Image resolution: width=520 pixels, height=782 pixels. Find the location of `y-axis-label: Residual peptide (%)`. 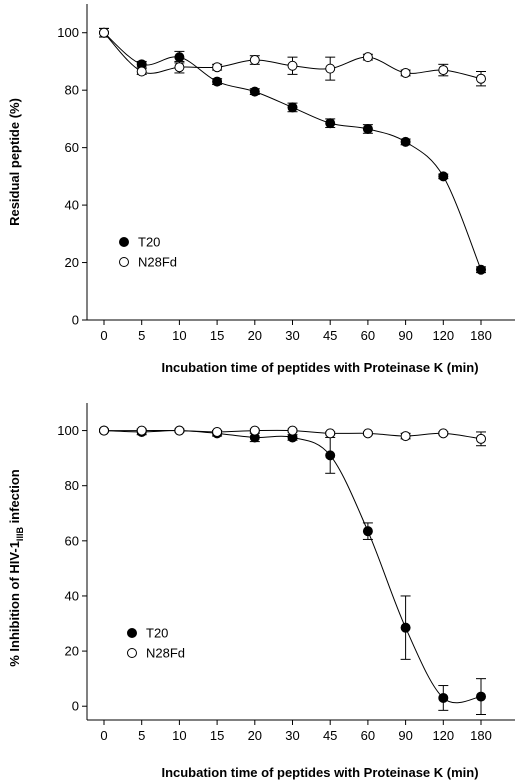

y-axis-label: Residual peptide (%) is located at coordinates (14, 162).